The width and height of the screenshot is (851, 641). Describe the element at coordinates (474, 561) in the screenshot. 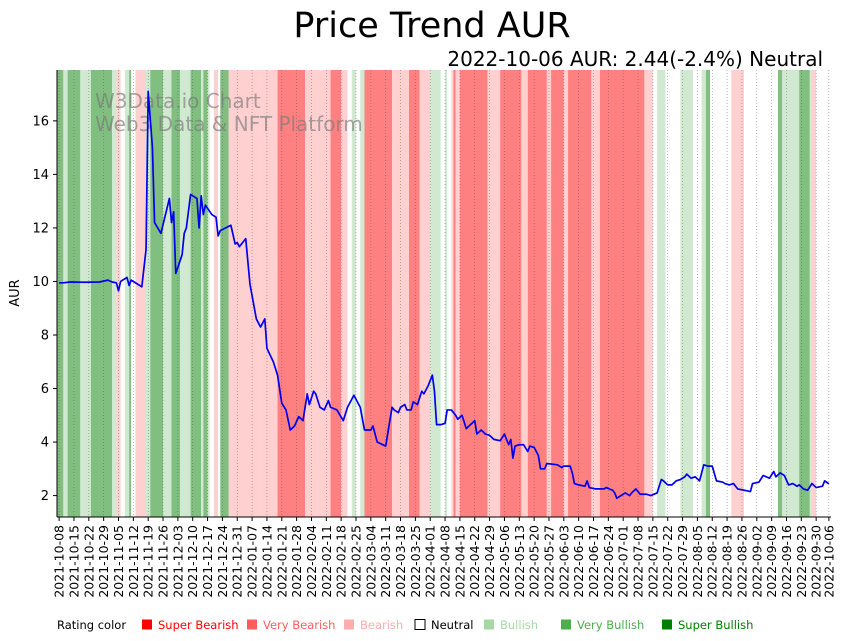

I see `x-tick-label: 2022-04-22` at that location.